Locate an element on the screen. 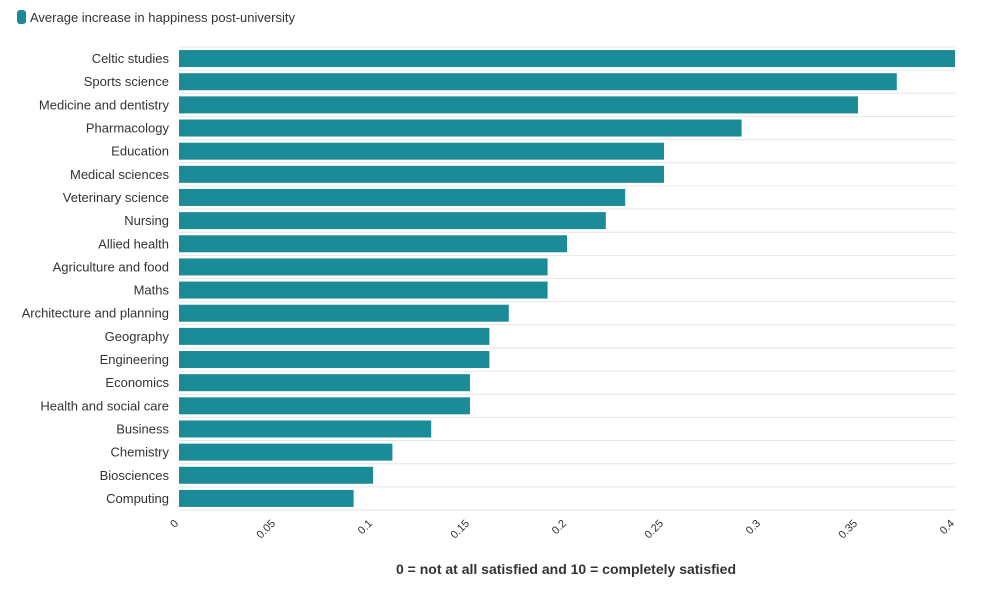 This screenshot has height=590, width=1008. category-label: Veterinary science is located at coordinates (116, 197).